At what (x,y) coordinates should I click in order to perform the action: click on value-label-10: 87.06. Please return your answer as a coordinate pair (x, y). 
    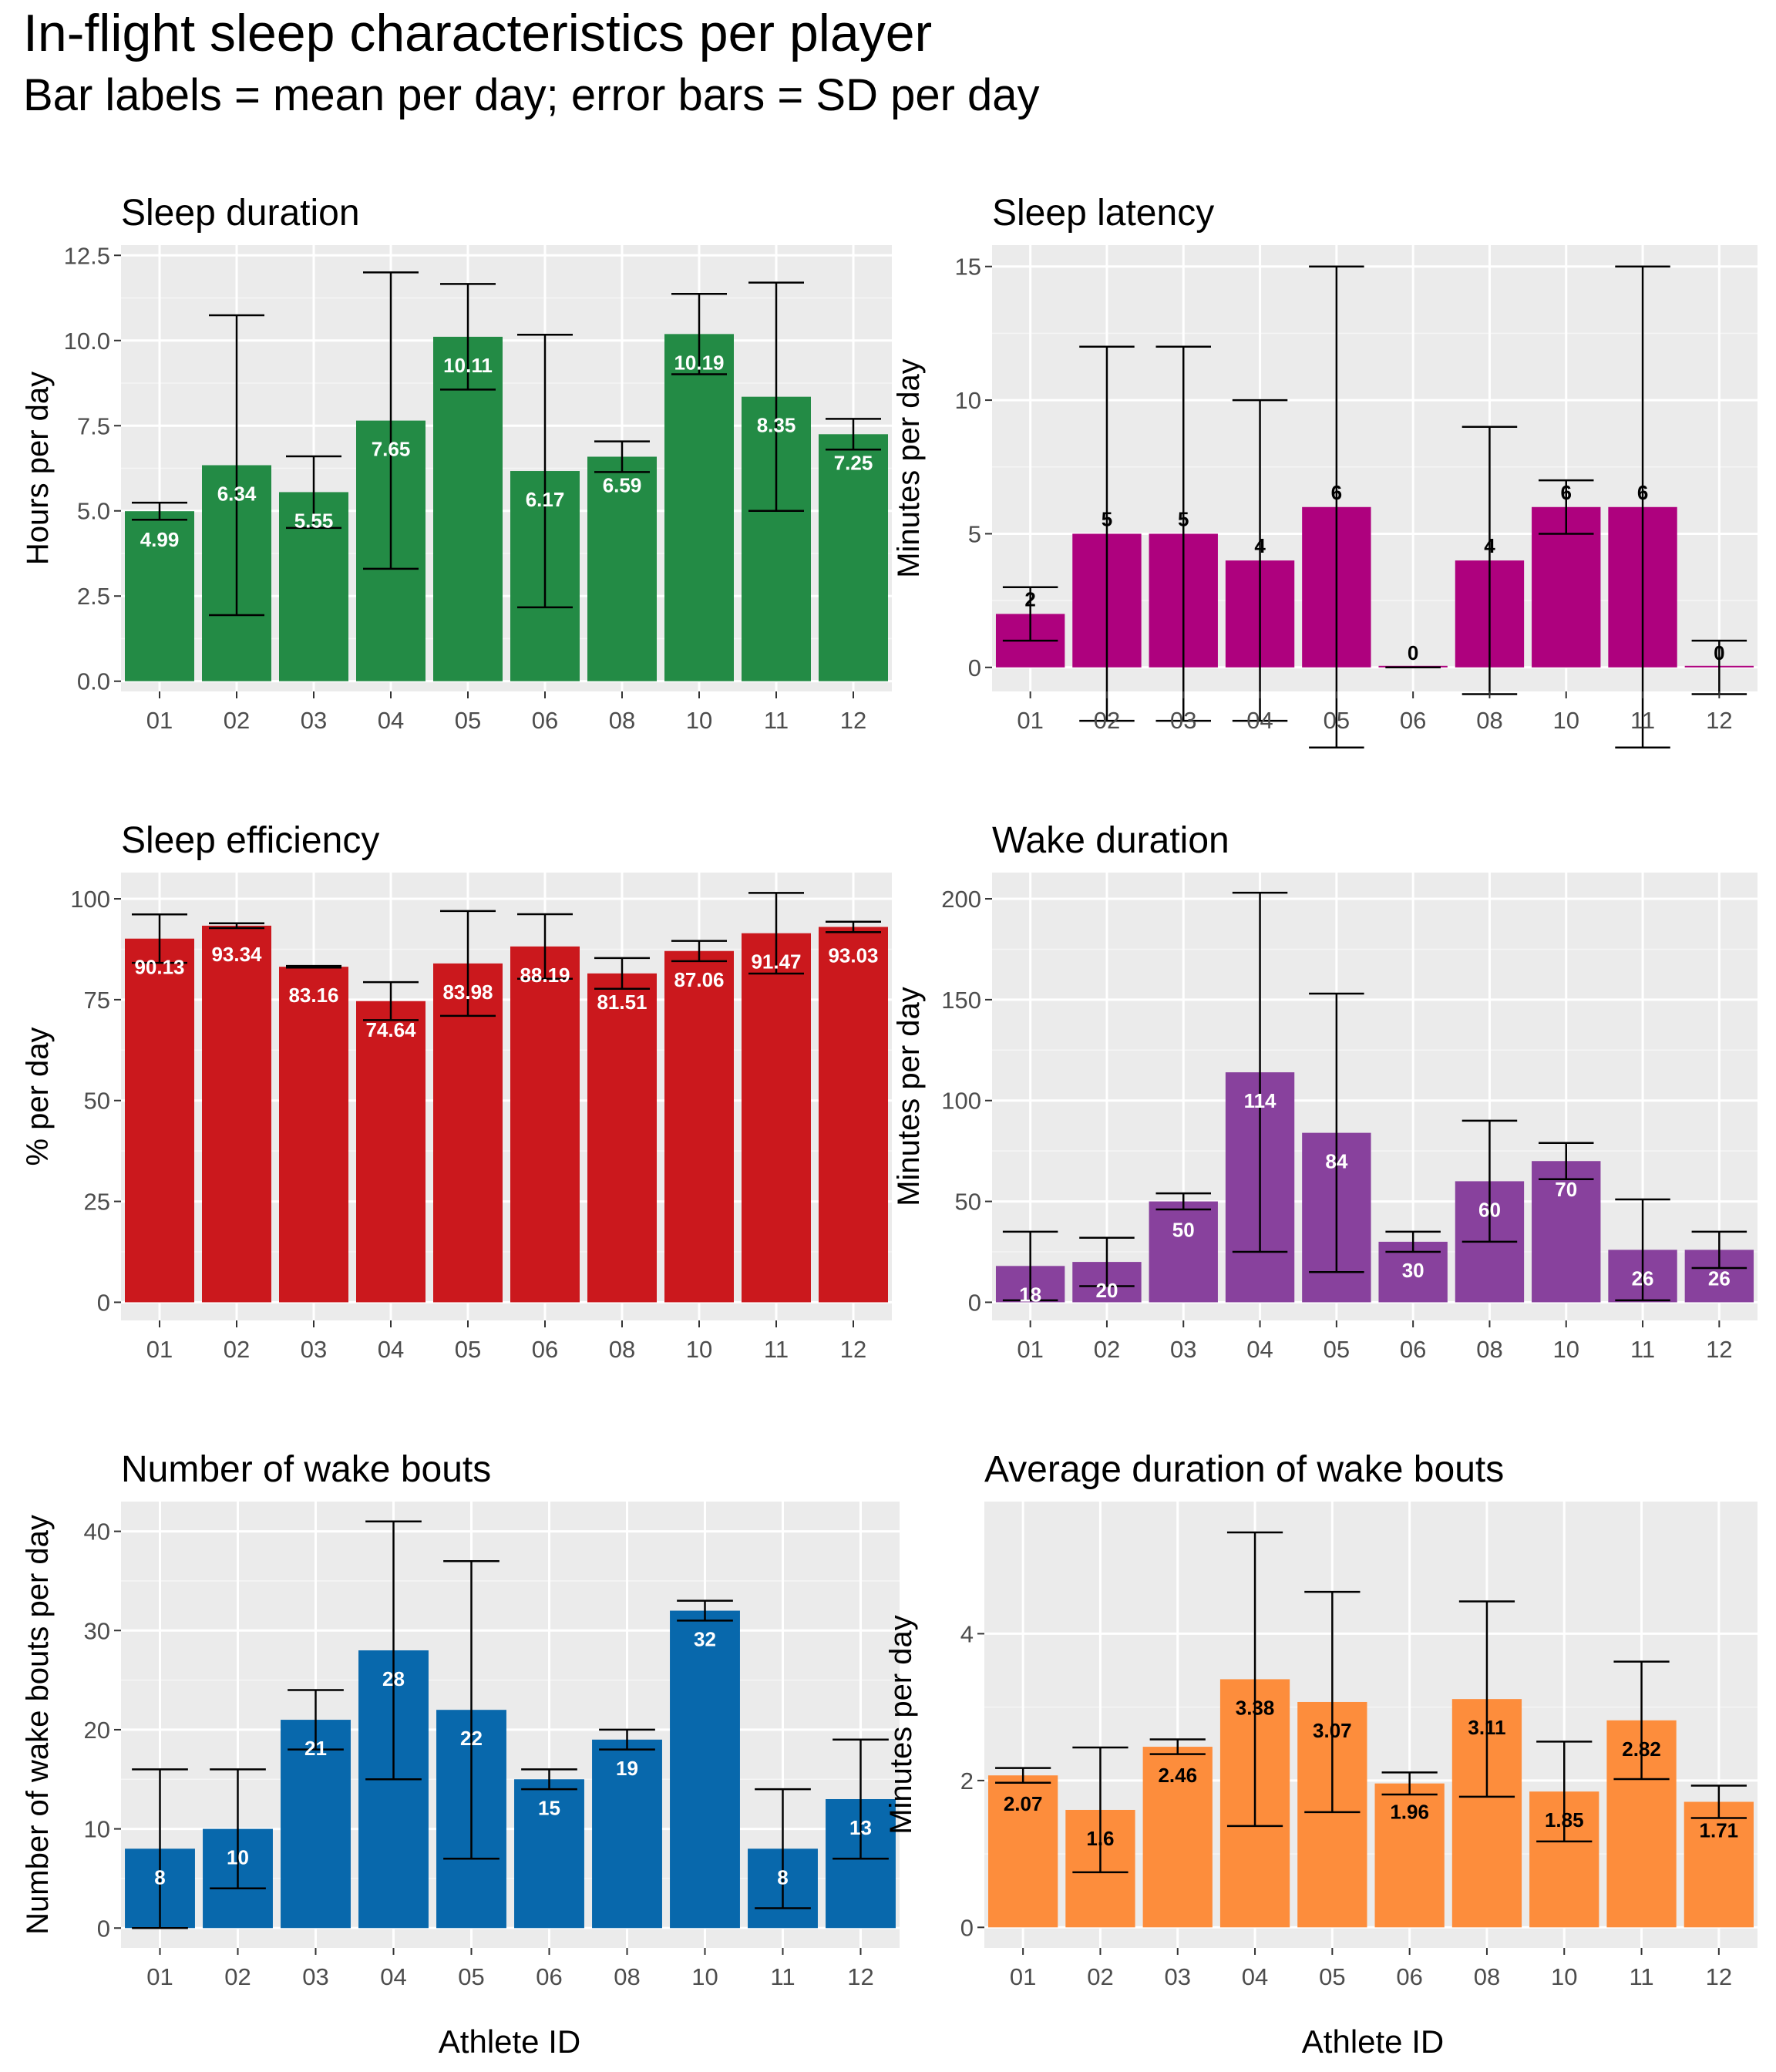
    Looking at the image, I should click on (699, 979).